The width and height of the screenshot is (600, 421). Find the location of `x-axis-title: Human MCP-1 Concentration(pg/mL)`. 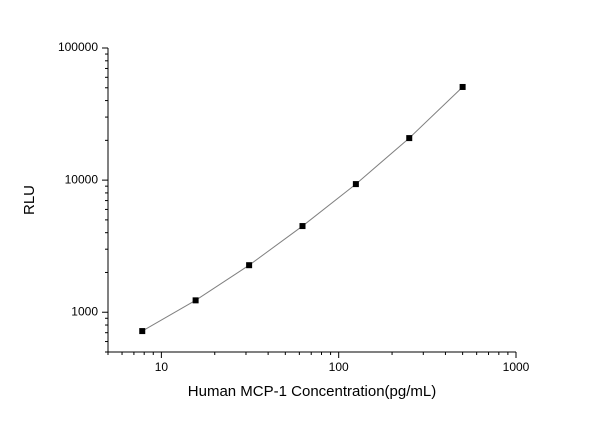

x-axis-title: Human MCP-1 Concentration(pg/mL) is located at coordinates (312, 391).